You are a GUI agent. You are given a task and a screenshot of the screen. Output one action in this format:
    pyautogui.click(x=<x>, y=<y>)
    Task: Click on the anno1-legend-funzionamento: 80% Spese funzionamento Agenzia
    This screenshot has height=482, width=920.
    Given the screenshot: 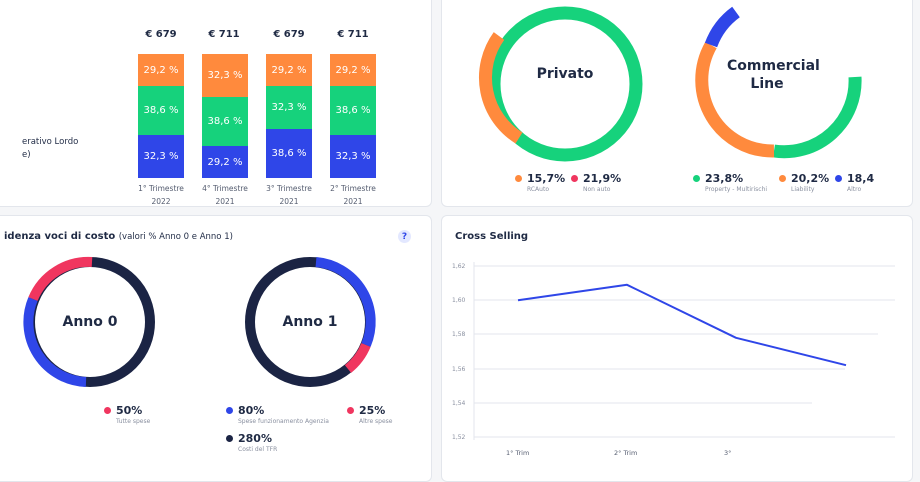 What is the action you would take?
    pyautogui.click(x=277, y=414)
    